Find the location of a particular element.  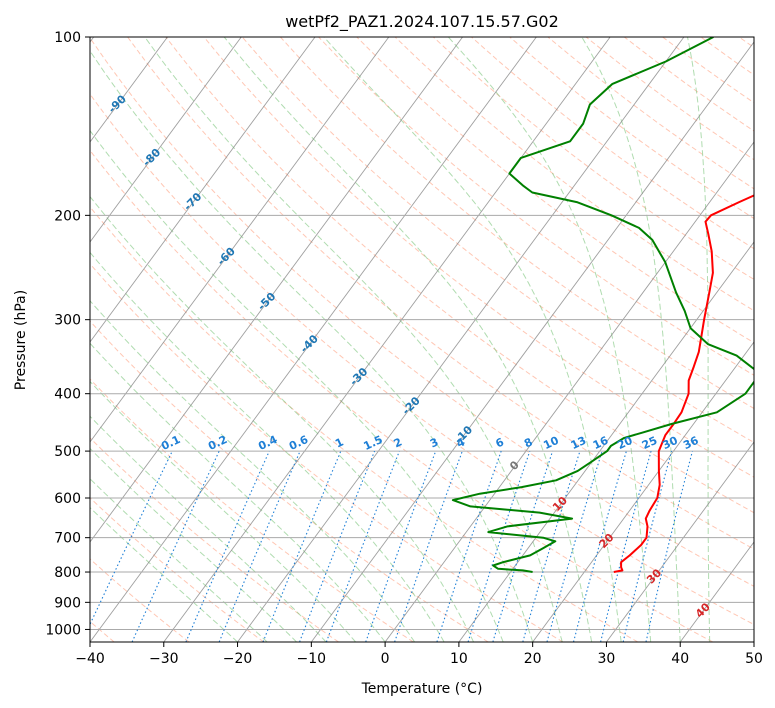

mixing-ratio-label: 30 is located at coordinates (670, 443).